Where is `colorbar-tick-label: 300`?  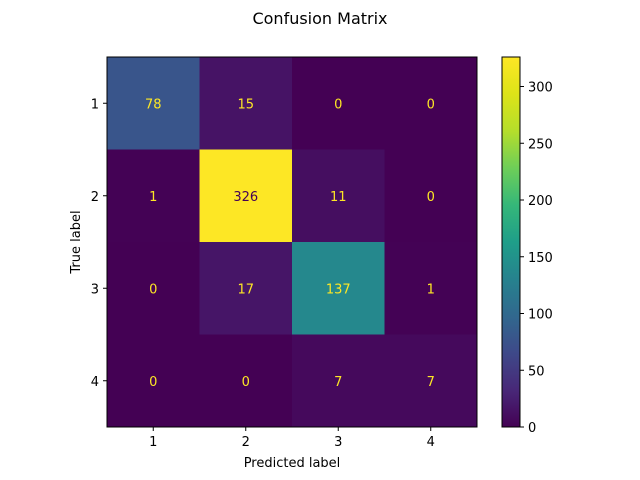
colorbar-tick-label: 300 is located at coordinates (540, 88).